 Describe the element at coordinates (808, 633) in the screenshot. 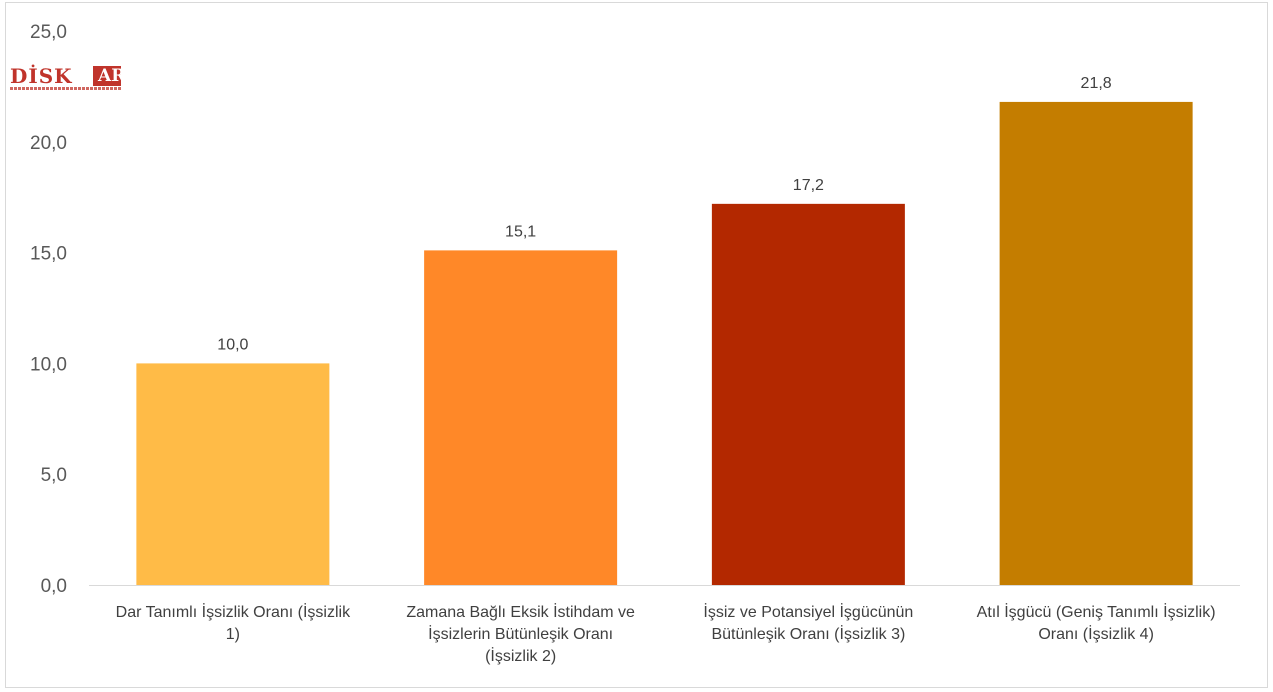

I see `x-tick-label: Bütünleşik Oranı (İşsizlik 3)` at that location.